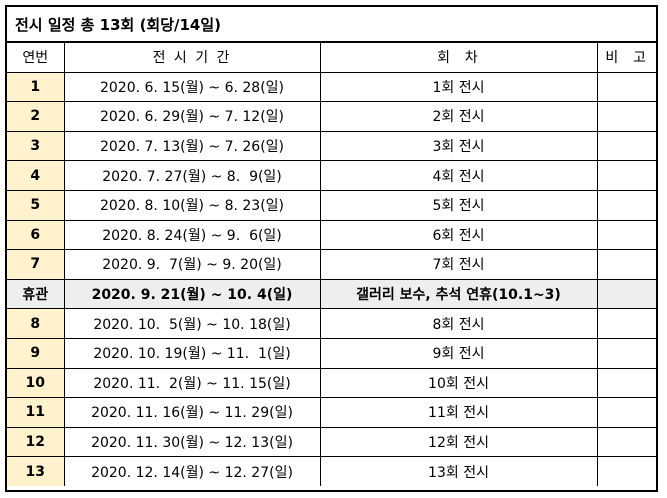 The height and width of the screenshot is (498, 667). I want to click on table-row: 7 2020. 9. 7(월) ~ 9. 20(일) 7회 전시, so click(331, 264).